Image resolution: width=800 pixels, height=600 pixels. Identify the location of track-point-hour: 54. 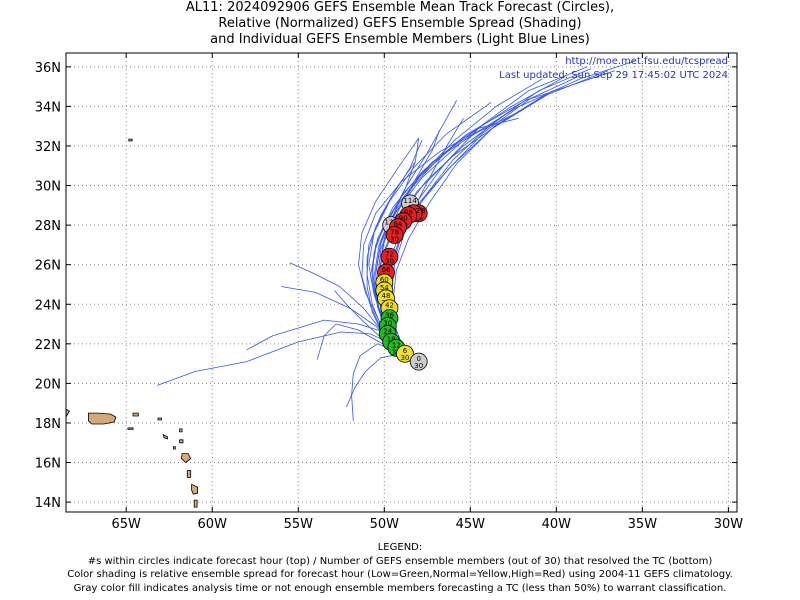
(384, 288).